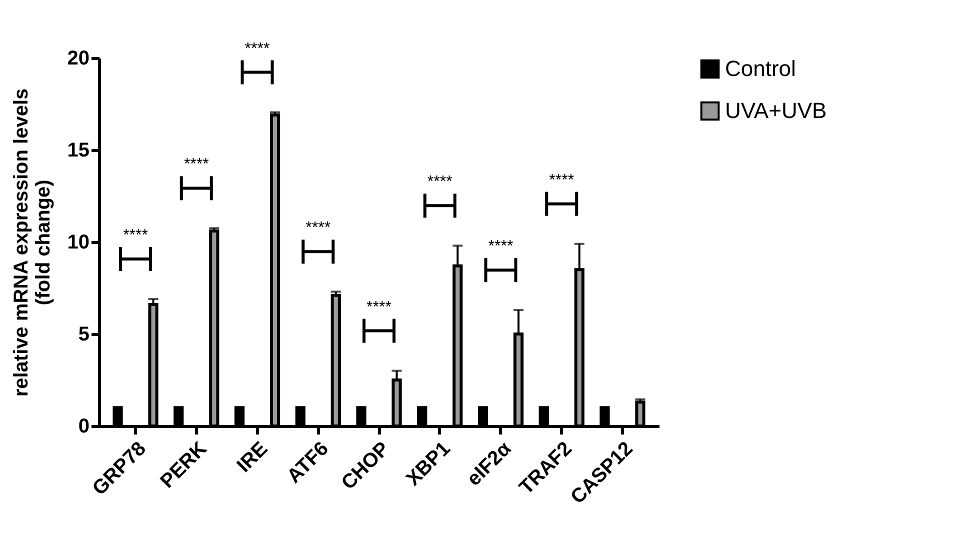 This screenshot has width=970, height=537. I want to click on y-tick-label: 5, so click(84, 335).